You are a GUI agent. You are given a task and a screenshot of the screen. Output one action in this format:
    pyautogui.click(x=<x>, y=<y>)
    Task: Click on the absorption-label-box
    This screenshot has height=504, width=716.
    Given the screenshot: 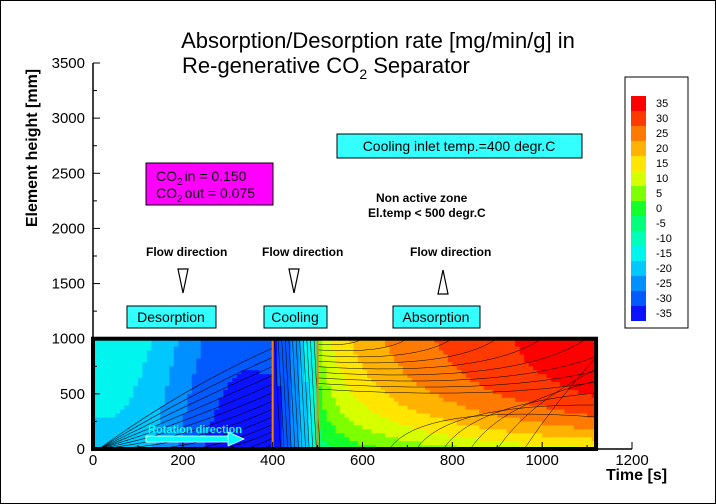 What is the action you would take?
    pyautogui.click(x=436, y=317)
    